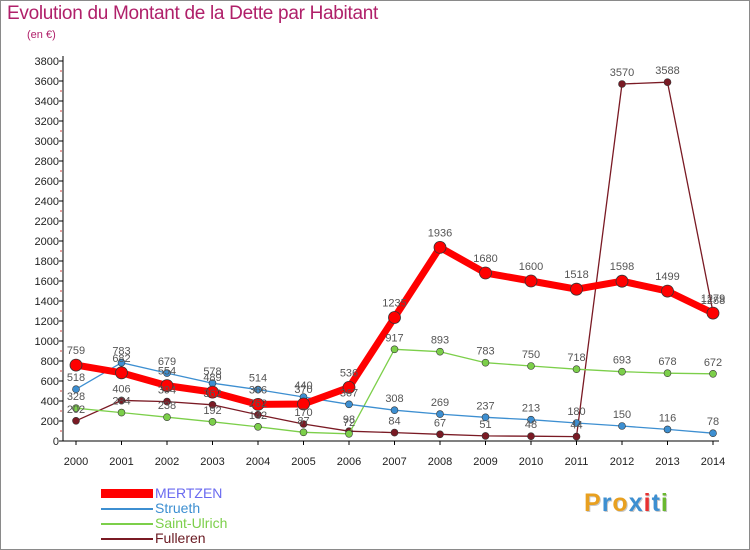 The width and height of the screenshot is (750, 550). I want to click on legend-label-mertzen: MERTZEN, so click(189, 493).